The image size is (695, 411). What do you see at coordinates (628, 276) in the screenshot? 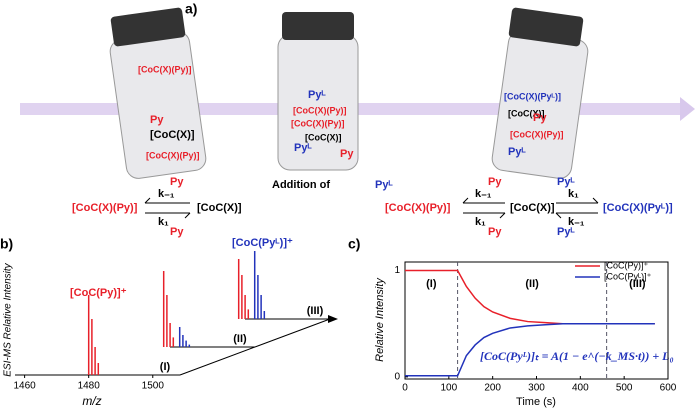
I see `legend-label: [CoC(Pyᴸ)]⁺` at bounding box center [628, 276].